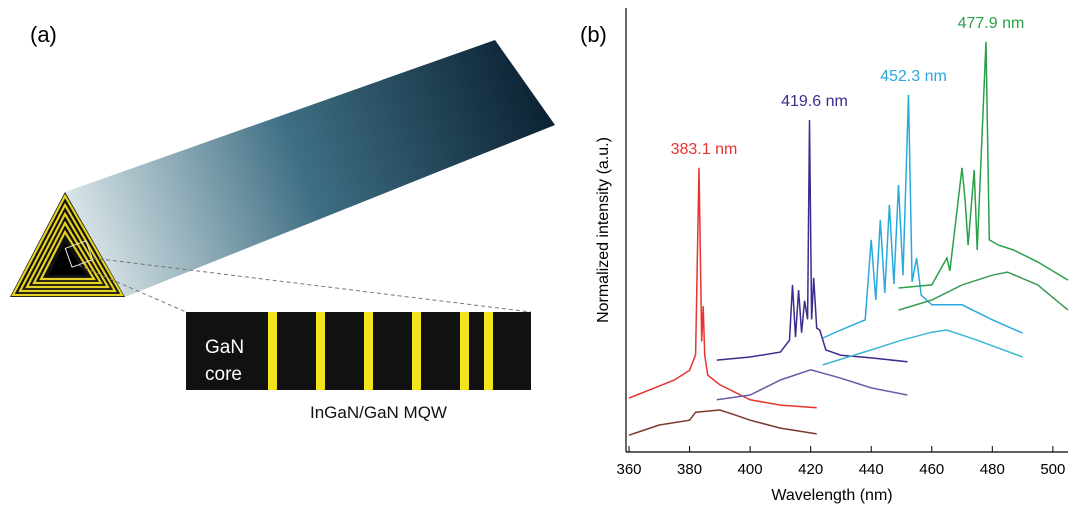  Describe the element at coordinates (223, 374) in the screenshot. I see `core-label: core` at that location.